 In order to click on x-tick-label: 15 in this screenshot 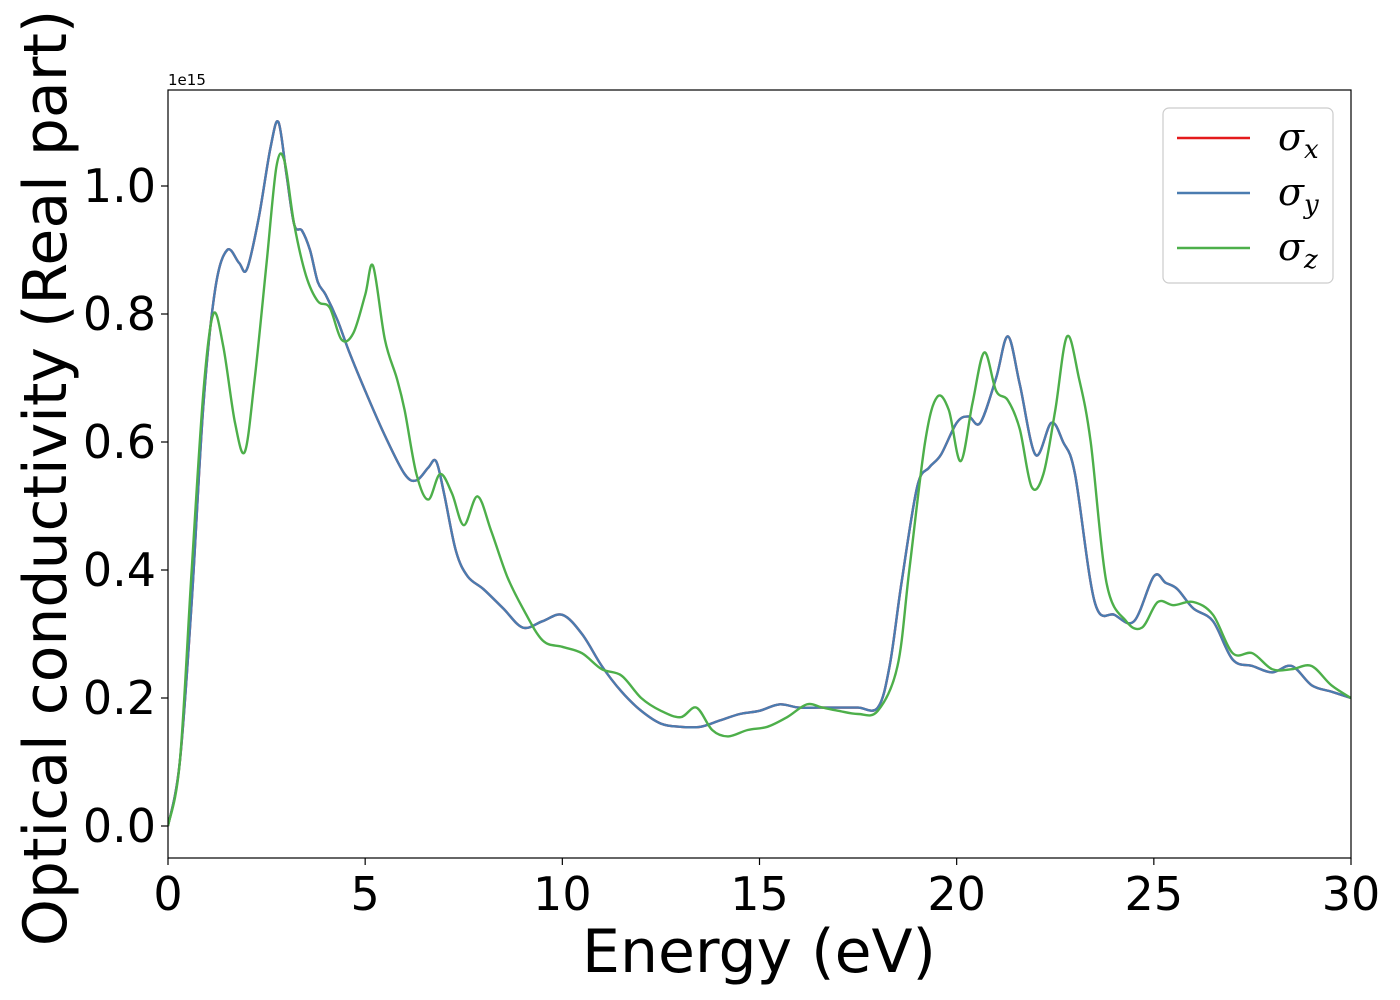, I will do `click(759, 894)`.